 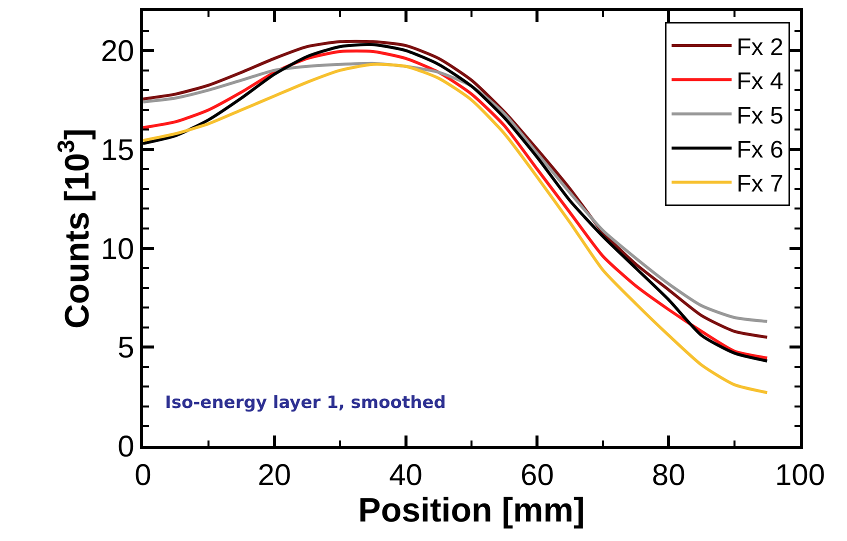 I want to click on x-axis-title: Position [mm], so click(x=471, y=511).